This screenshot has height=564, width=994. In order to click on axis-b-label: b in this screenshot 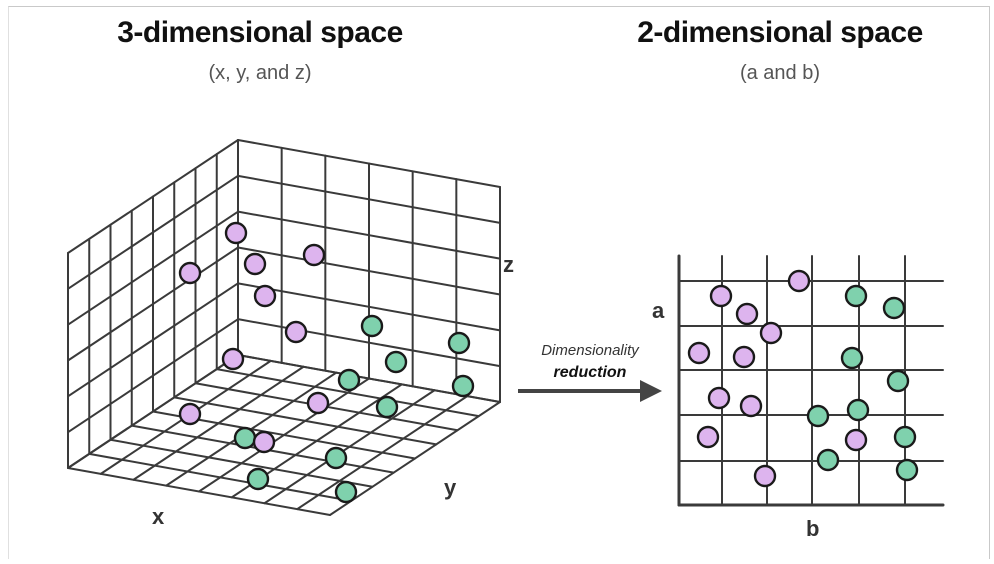, I will do `click(812, 528)`.